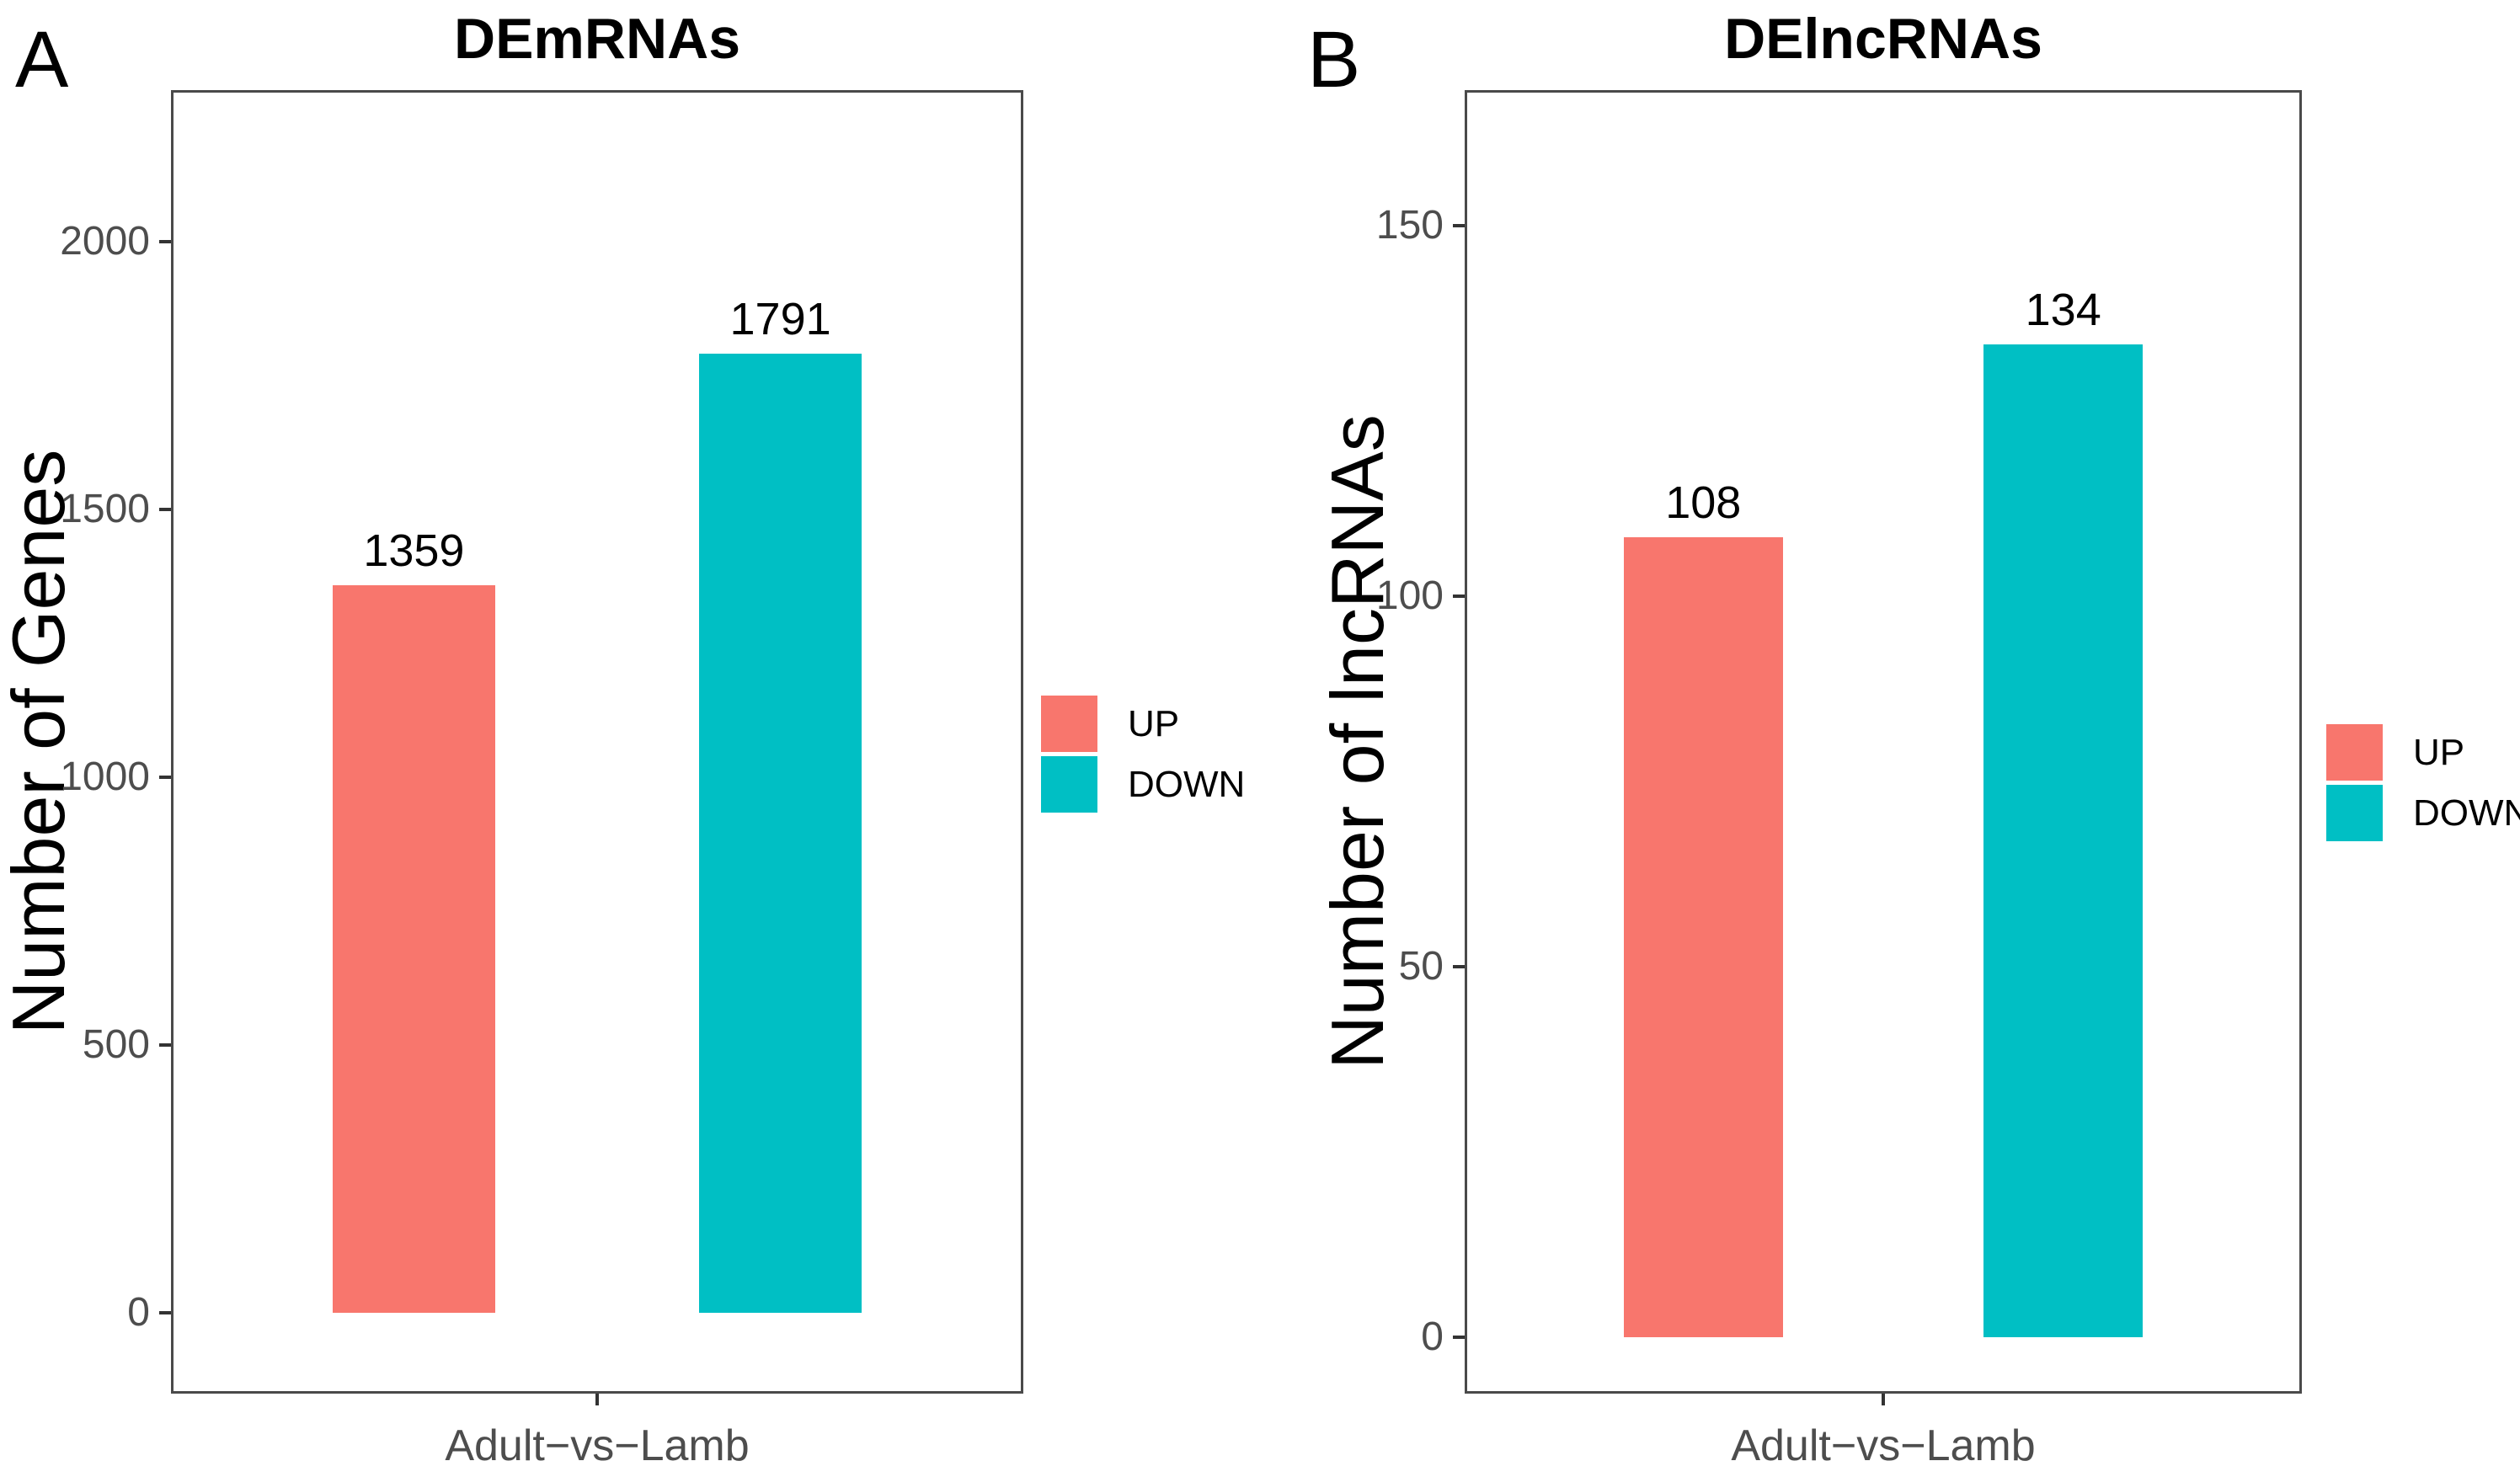 This screenshot has height=1477, width=2520. I want to click on panel-letter-b: B, so click(1334, 59).